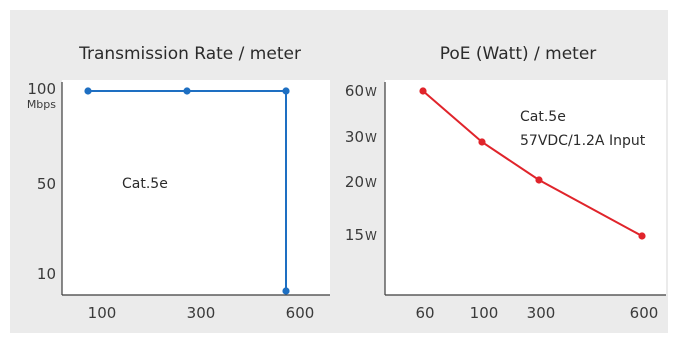 This screenshot has width=680, height=345. What do you see at coordinates (300, 313) in the screenshot?
I see `left-x-tick-label: 600` at bounding box center [300, 313].